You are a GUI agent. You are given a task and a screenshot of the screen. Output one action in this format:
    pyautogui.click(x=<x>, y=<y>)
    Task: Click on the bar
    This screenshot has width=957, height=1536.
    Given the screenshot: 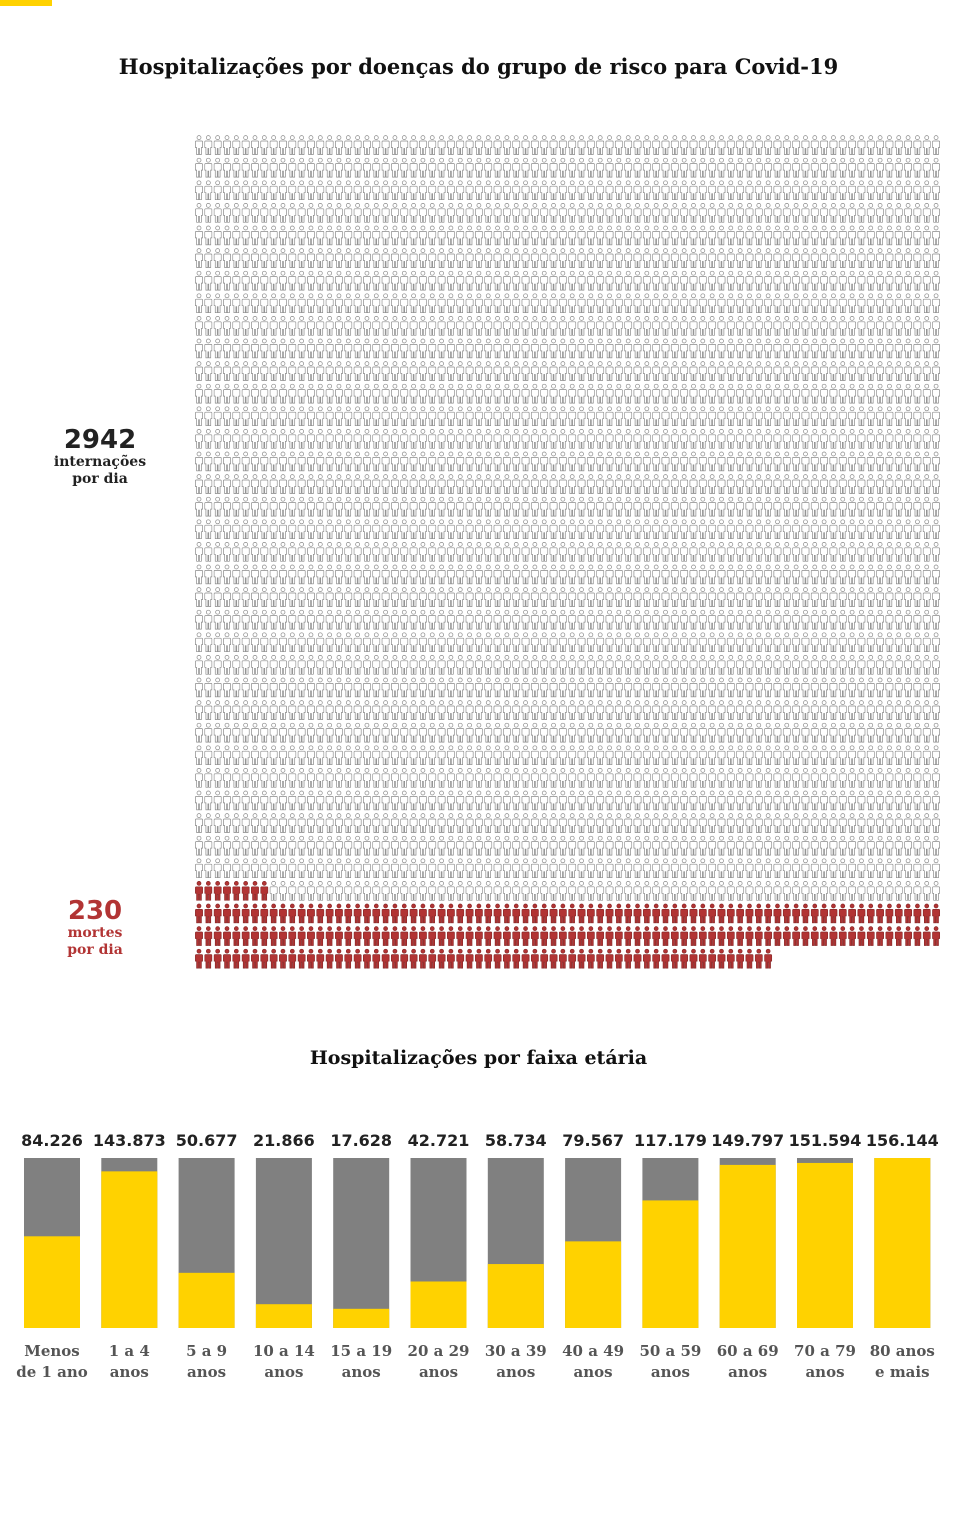 What is the action you would take?
    pyautogui.click(x=593, y=1284)
    